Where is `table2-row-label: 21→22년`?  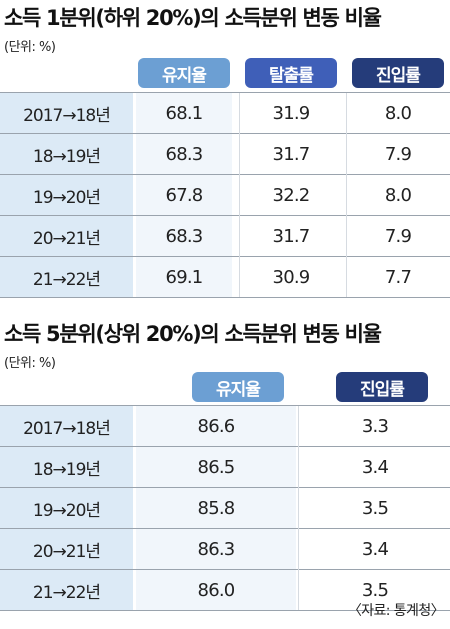
table2-row-label: 21→22년 is located at coordinates (66, 590).